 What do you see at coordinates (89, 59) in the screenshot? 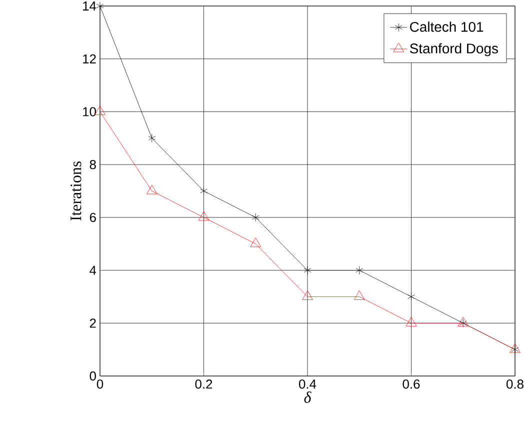
I see `y-tick-label: 12` at bounding box center [89, 59].